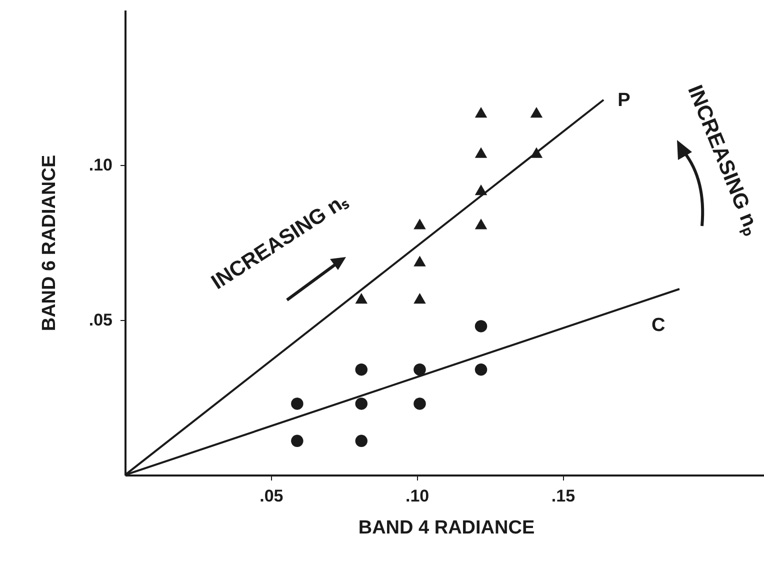  What do you see at coordinates (446, 528) in the screenshot?
I see `x-axis-title: BAND 4 RADIANCE` at bounding box center [446, 528].